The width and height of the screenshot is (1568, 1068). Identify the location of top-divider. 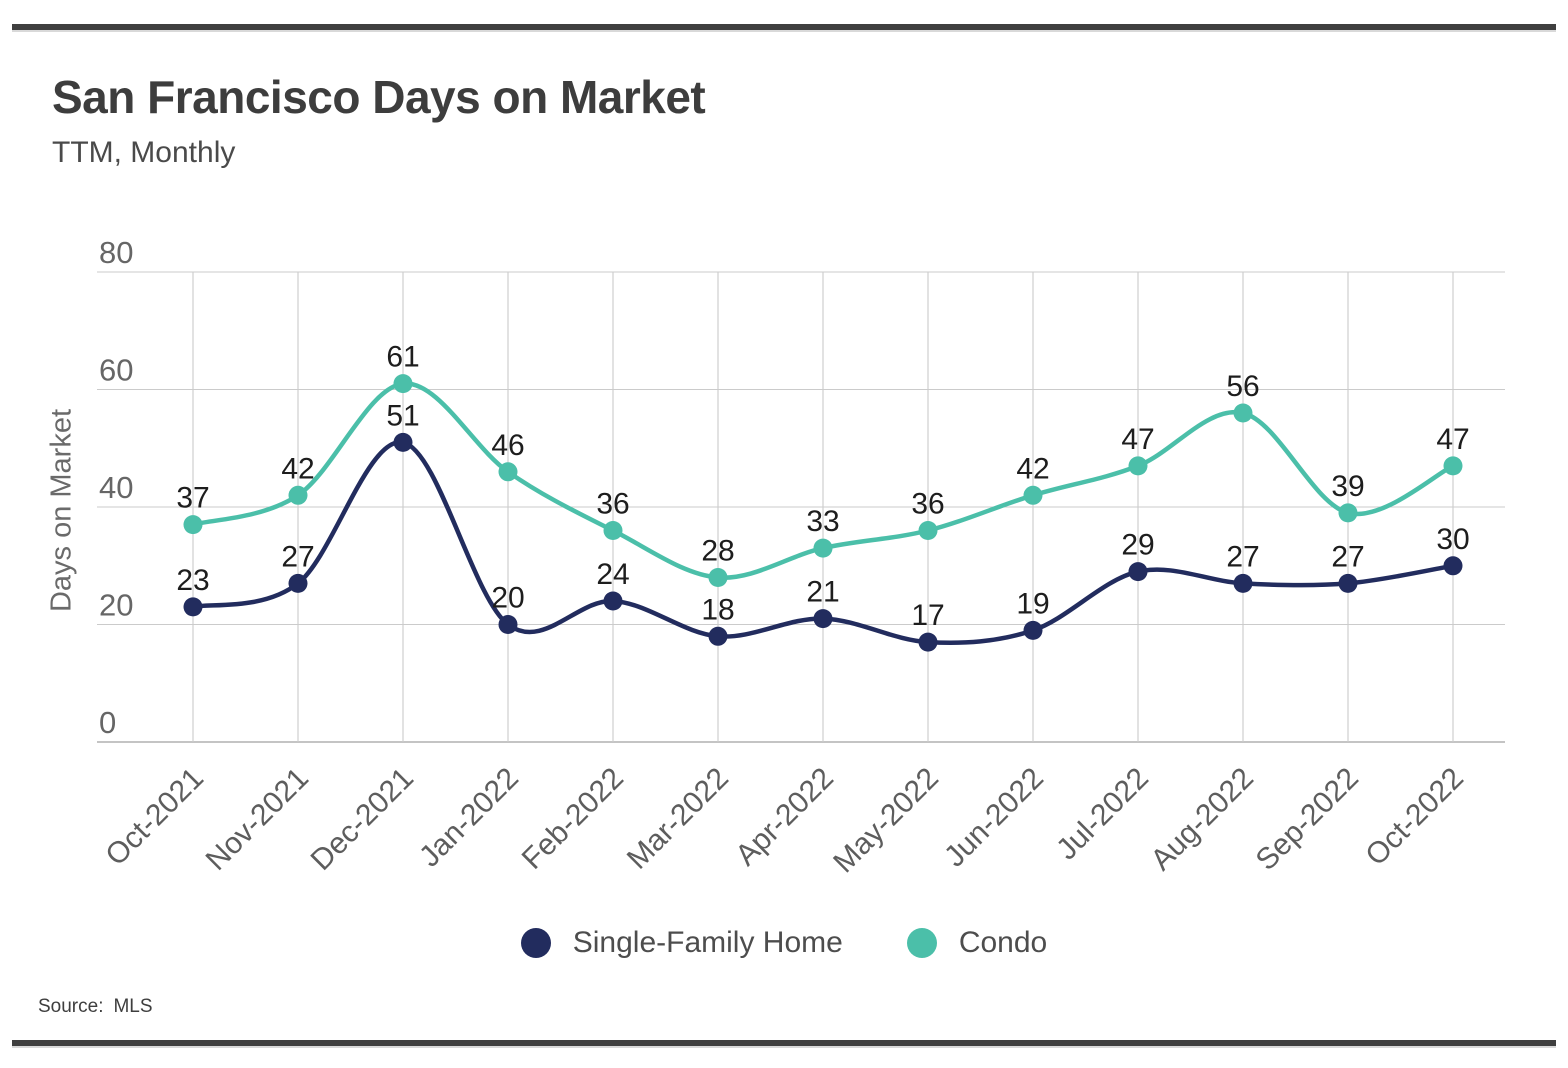
(784, 28).